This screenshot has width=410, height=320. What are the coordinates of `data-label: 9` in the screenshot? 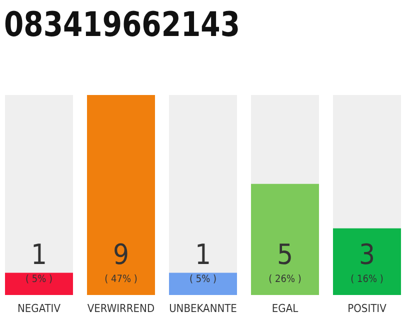 It's located at (121, 254).